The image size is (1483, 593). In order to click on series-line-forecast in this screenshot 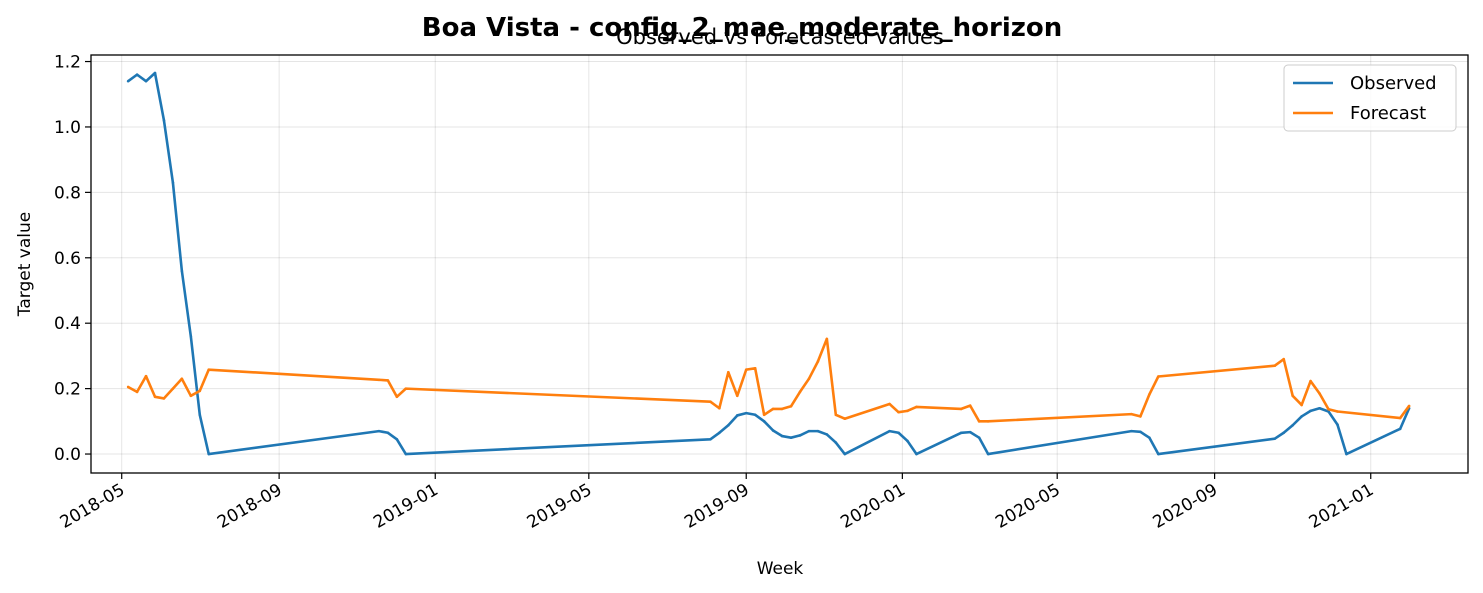, I will do `click(769, 380)`.